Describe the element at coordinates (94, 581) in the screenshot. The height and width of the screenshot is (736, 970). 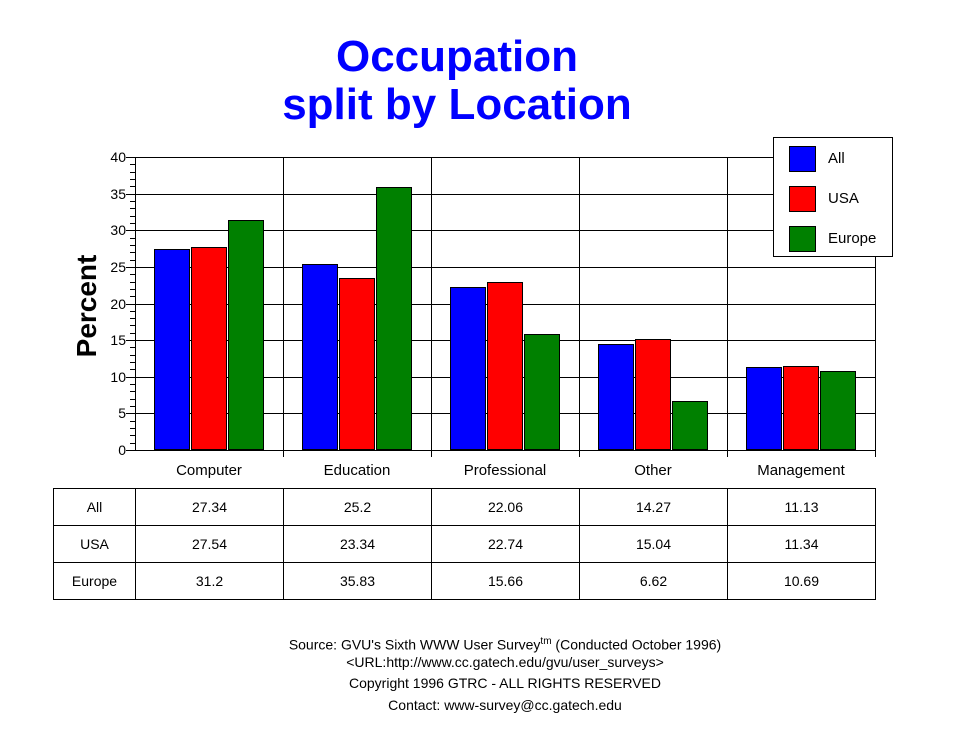
I see `row-header: Europe` at that location.